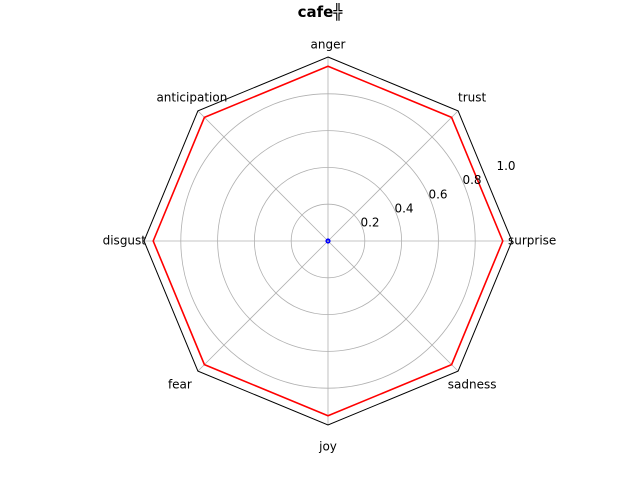 The height and width of the screenshot is (480, 640). I want to click on axis-label-sadness: sadness, so click(472, 385).